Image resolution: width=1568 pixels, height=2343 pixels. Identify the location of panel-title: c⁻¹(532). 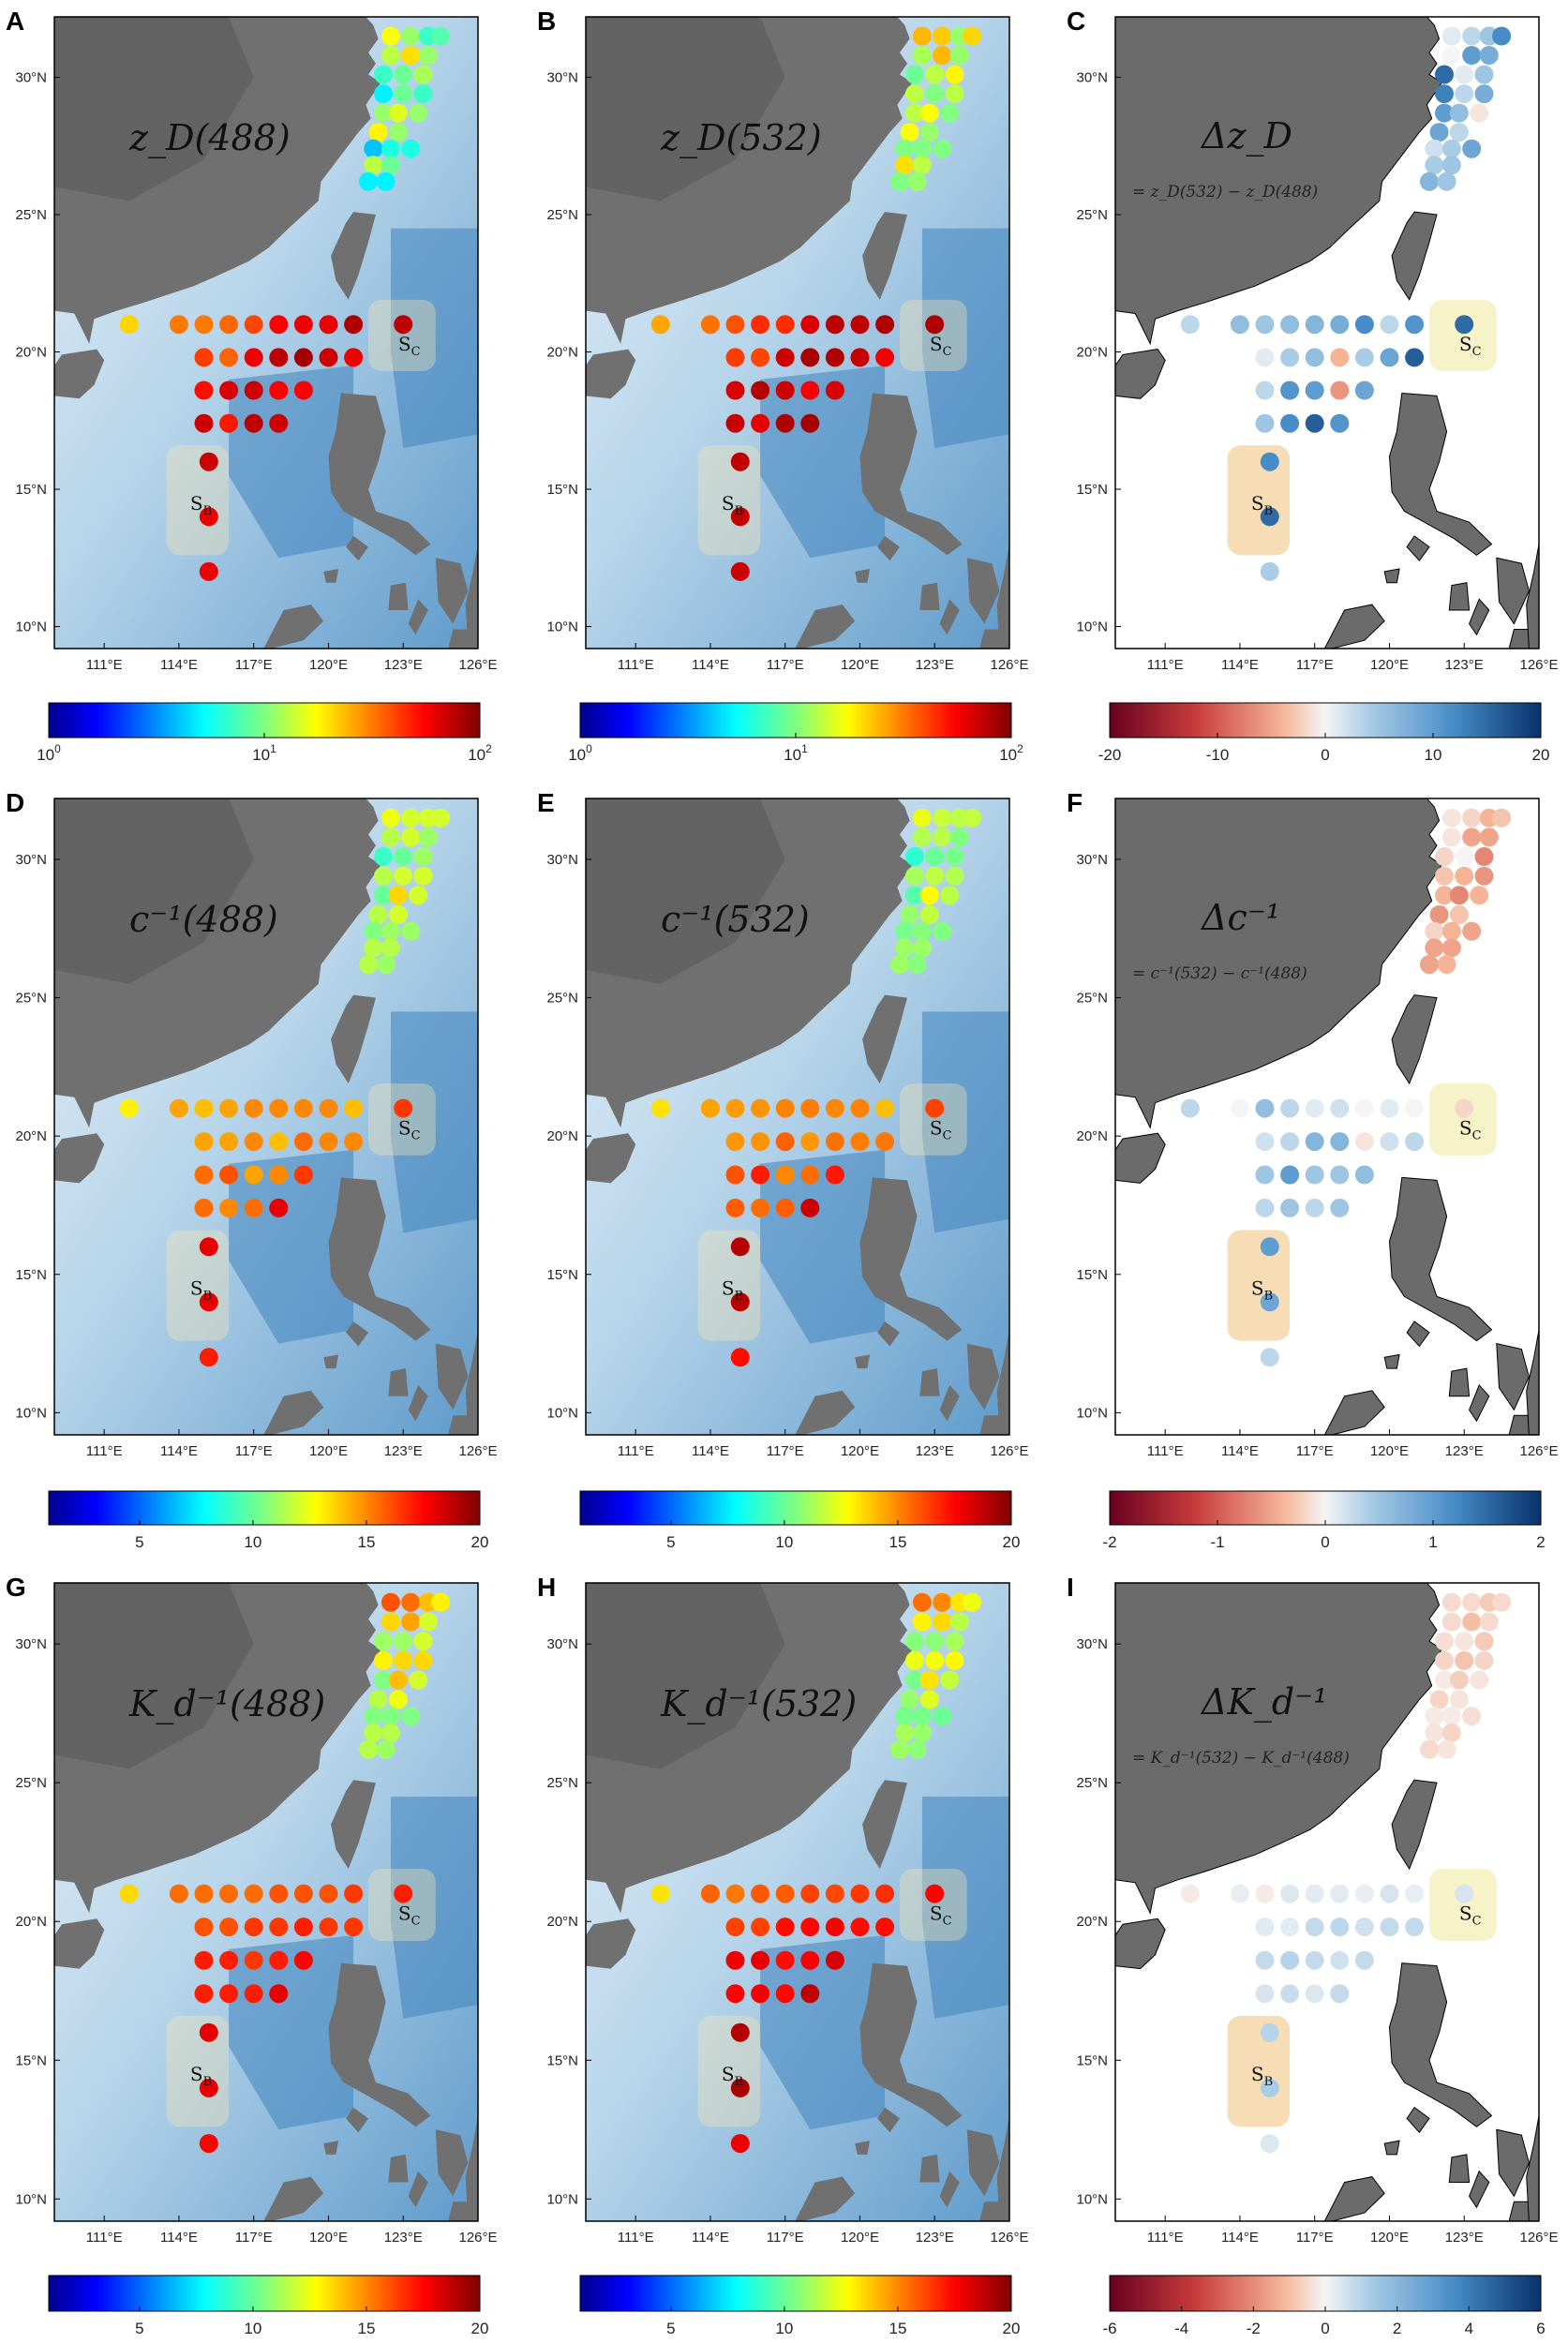
(736, 919).